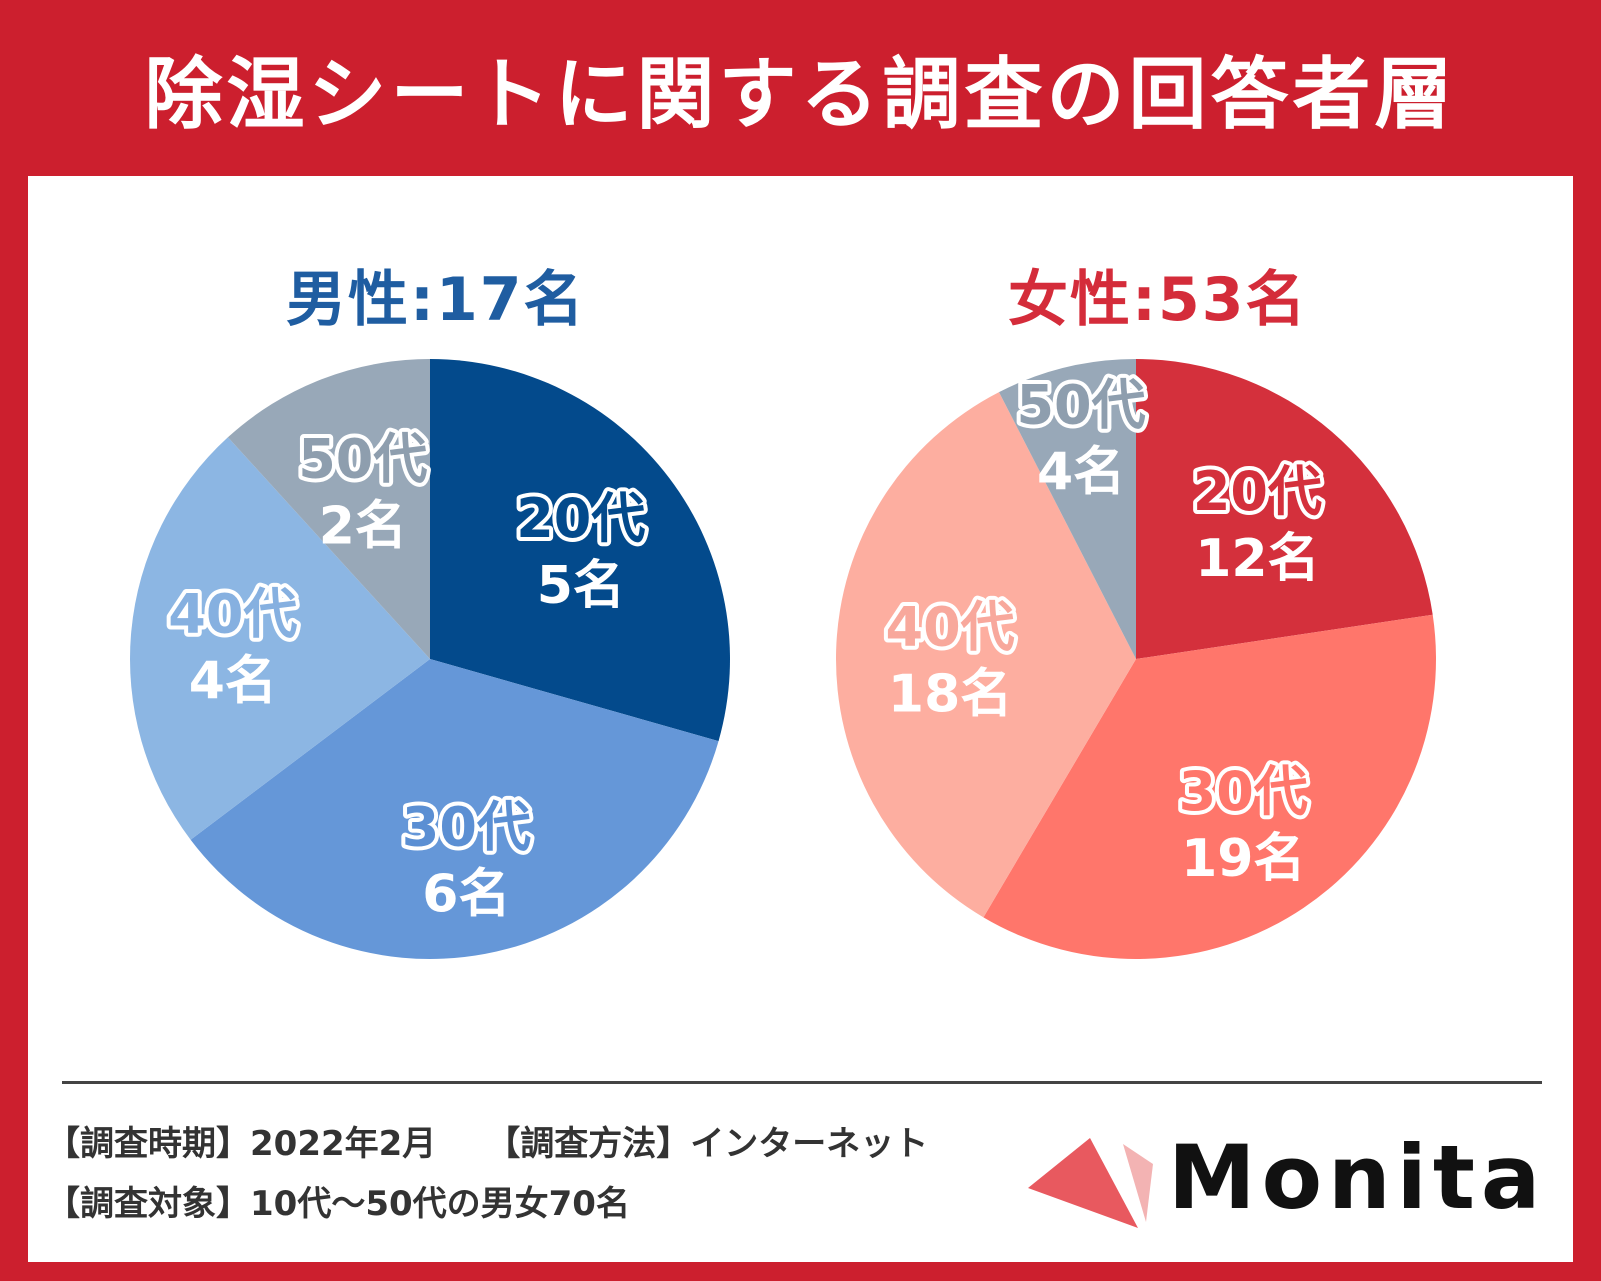 This screenshot has width=1601, height=1281. I want to click on female-value-label: 4名, so click(1081, 473).